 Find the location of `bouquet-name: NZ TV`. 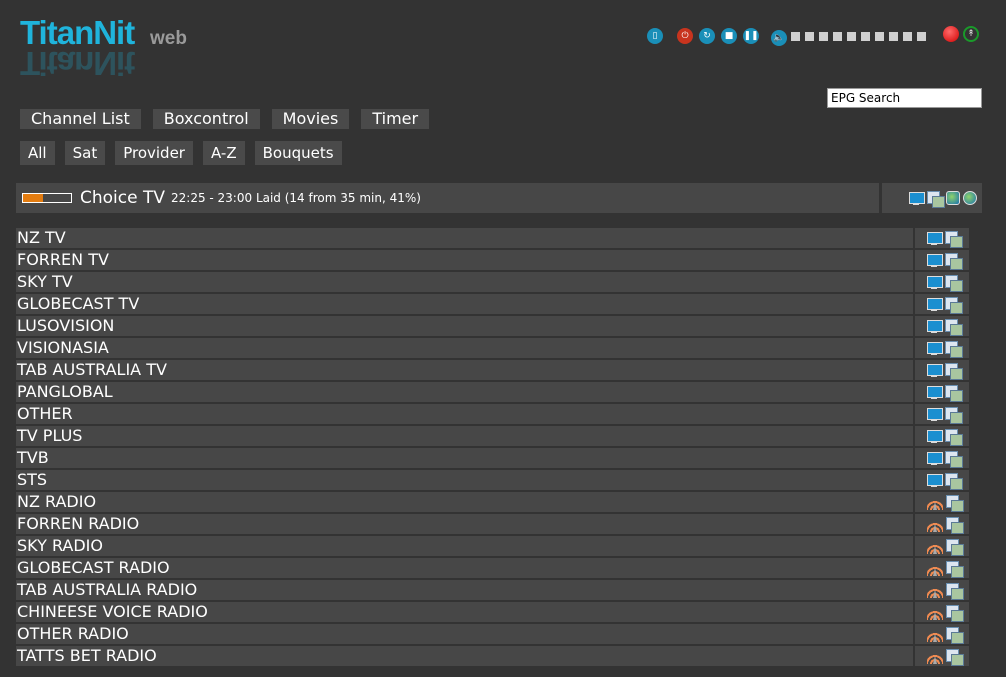

bouquet-name: NZ TV is located at coordinates (464, 238).